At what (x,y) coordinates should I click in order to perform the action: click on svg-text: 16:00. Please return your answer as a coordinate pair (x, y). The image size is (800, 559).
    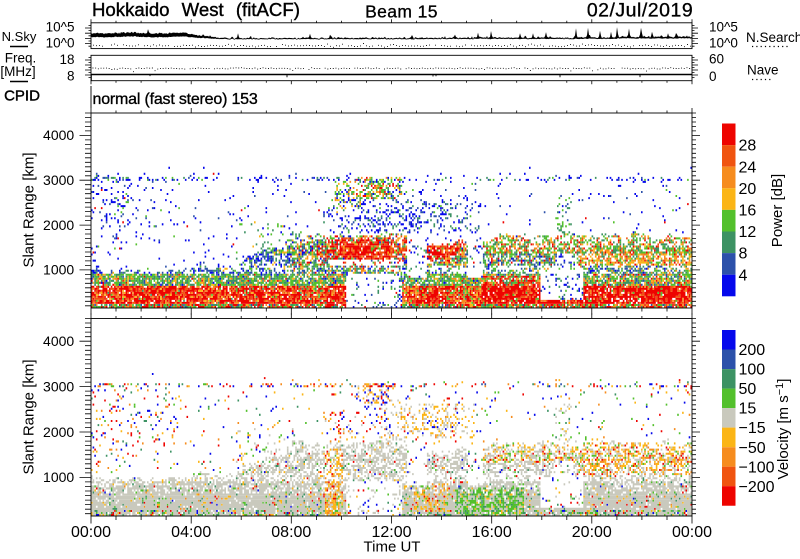
    Looking at the image, I should click on (492, 532).